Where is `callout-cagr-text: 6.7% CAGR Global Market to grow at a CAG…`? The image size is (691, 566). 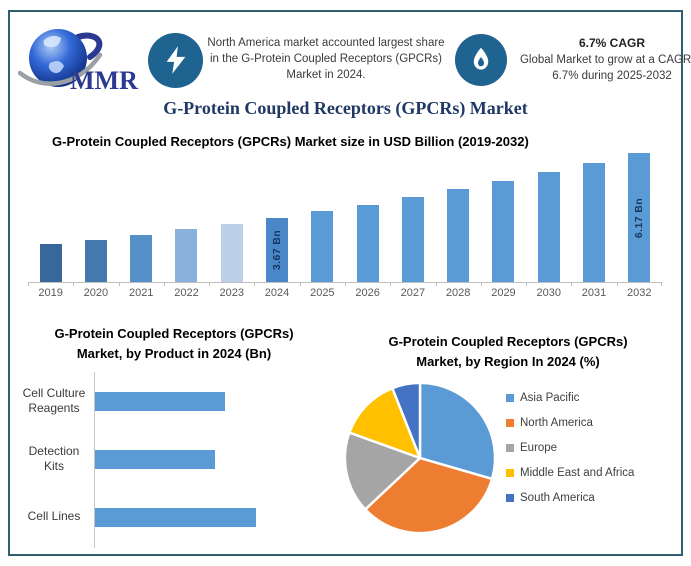 callout-cagr-text: 6.7% CAGR Global Market to grow at a CAG… is located at coordinates (602, 60).